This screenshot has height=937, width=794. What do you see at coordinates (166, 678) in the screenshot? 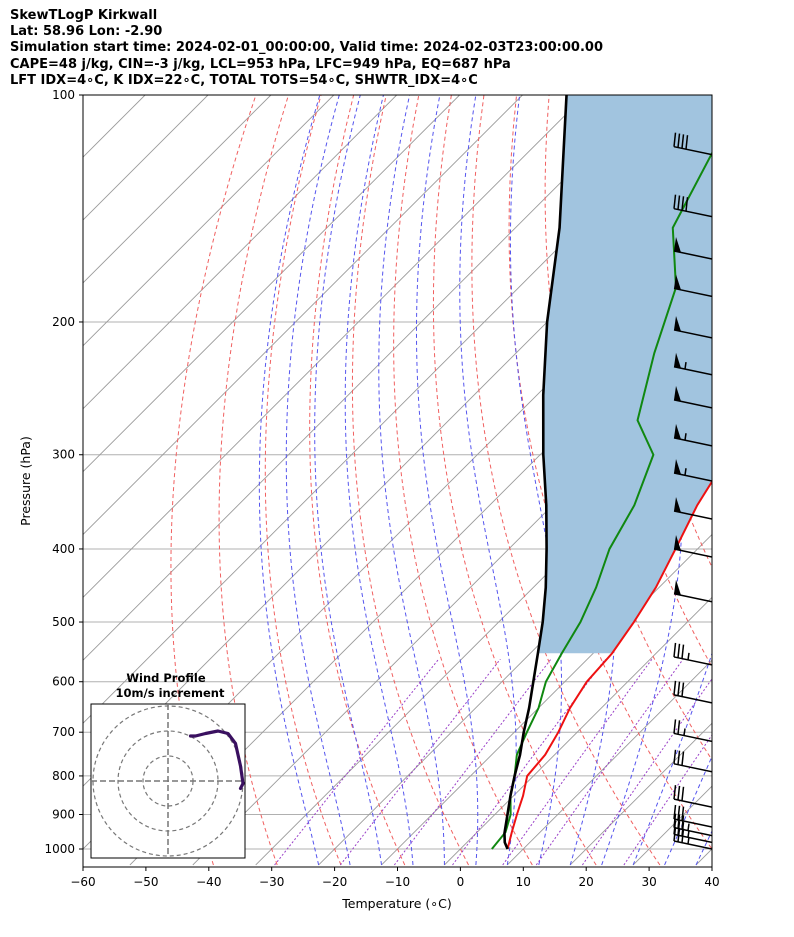
I see `hodograph-title: Wind Profile` at bounding box center [166, 678].